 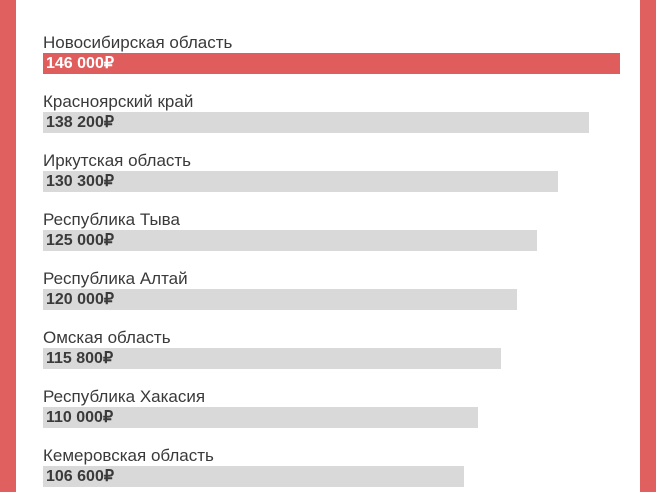 I want to click on bar: 125 000₽, so click(x=290, y=240).